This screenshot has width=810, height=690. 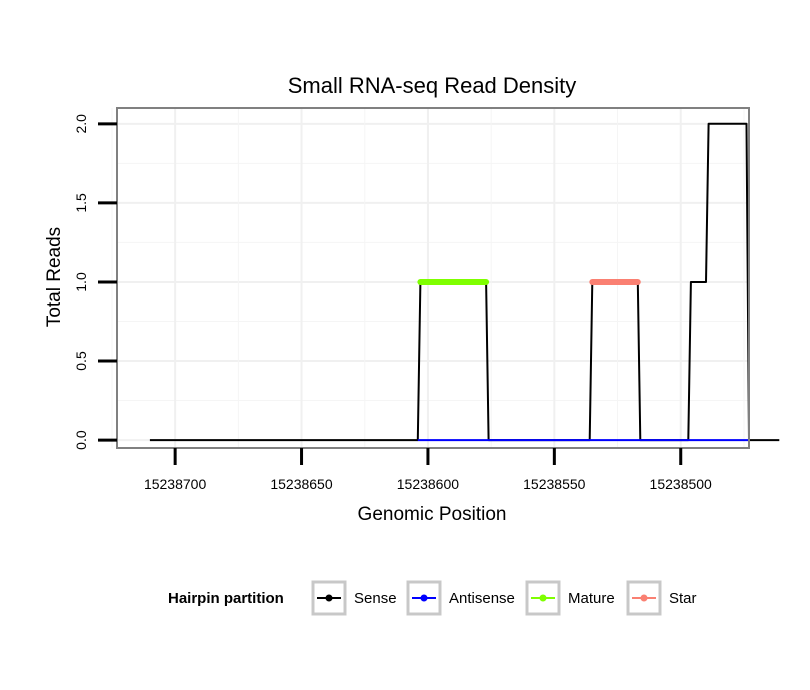 What do you see at coordinates (683, 598) in the screenshot?
I see `legend-label-star: Star` at bounding box center [683, 598].